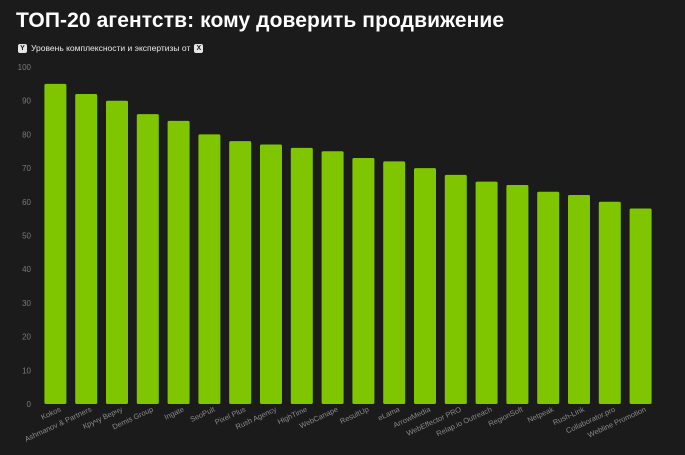  Describe the element at coordinates (22, 48) in the screenshot. I see `y-axis-badge: Y` at that location.